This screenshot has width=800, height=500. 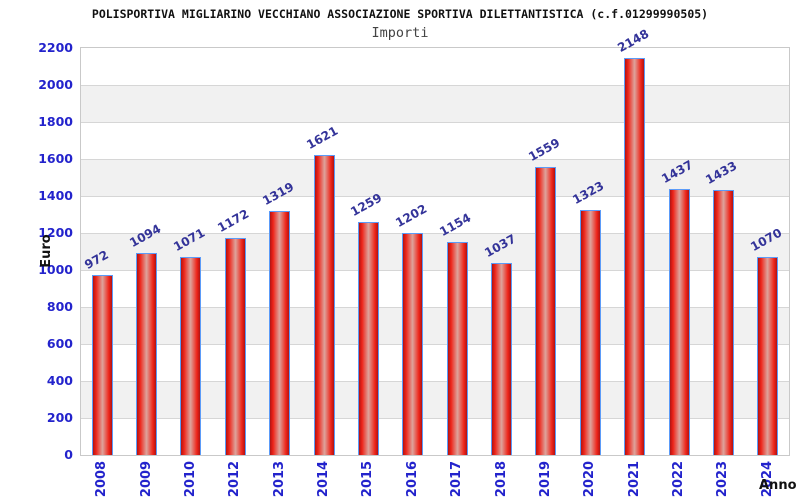 I want to click on bar-2022, so click(x=679, y=322).